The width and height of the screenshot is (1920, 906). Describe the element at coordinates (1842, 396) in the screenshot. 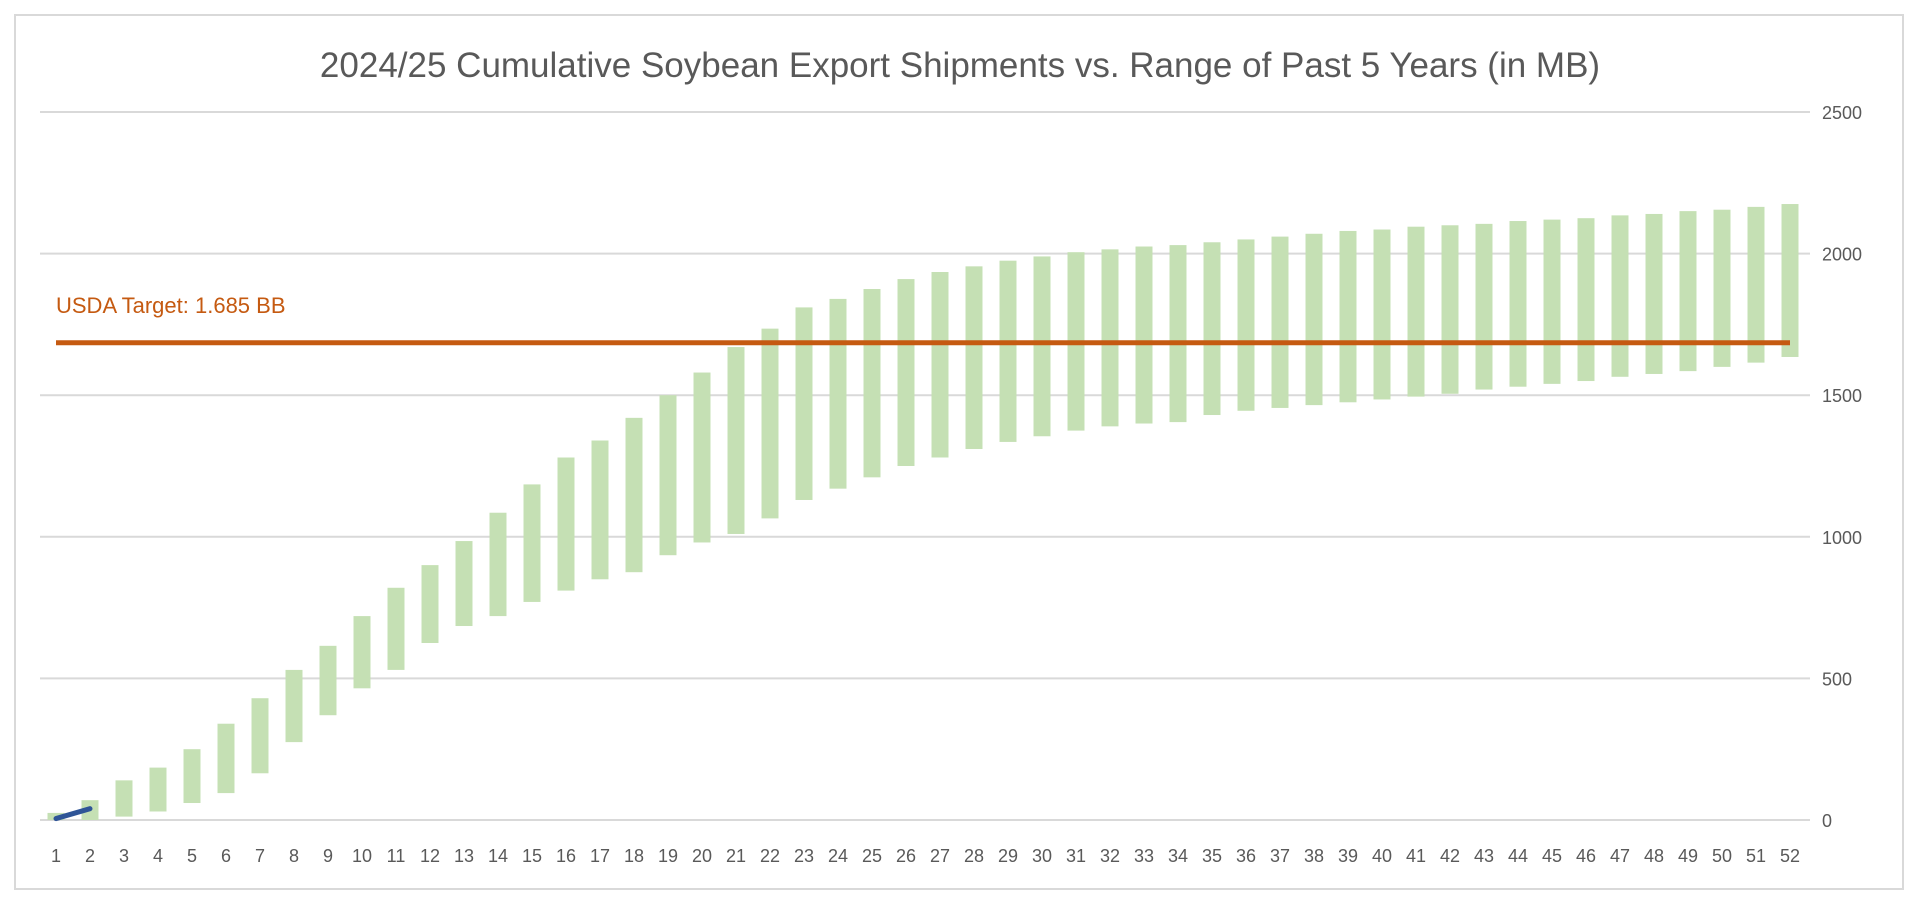

I see `y-tick-label: 1500` at that location.